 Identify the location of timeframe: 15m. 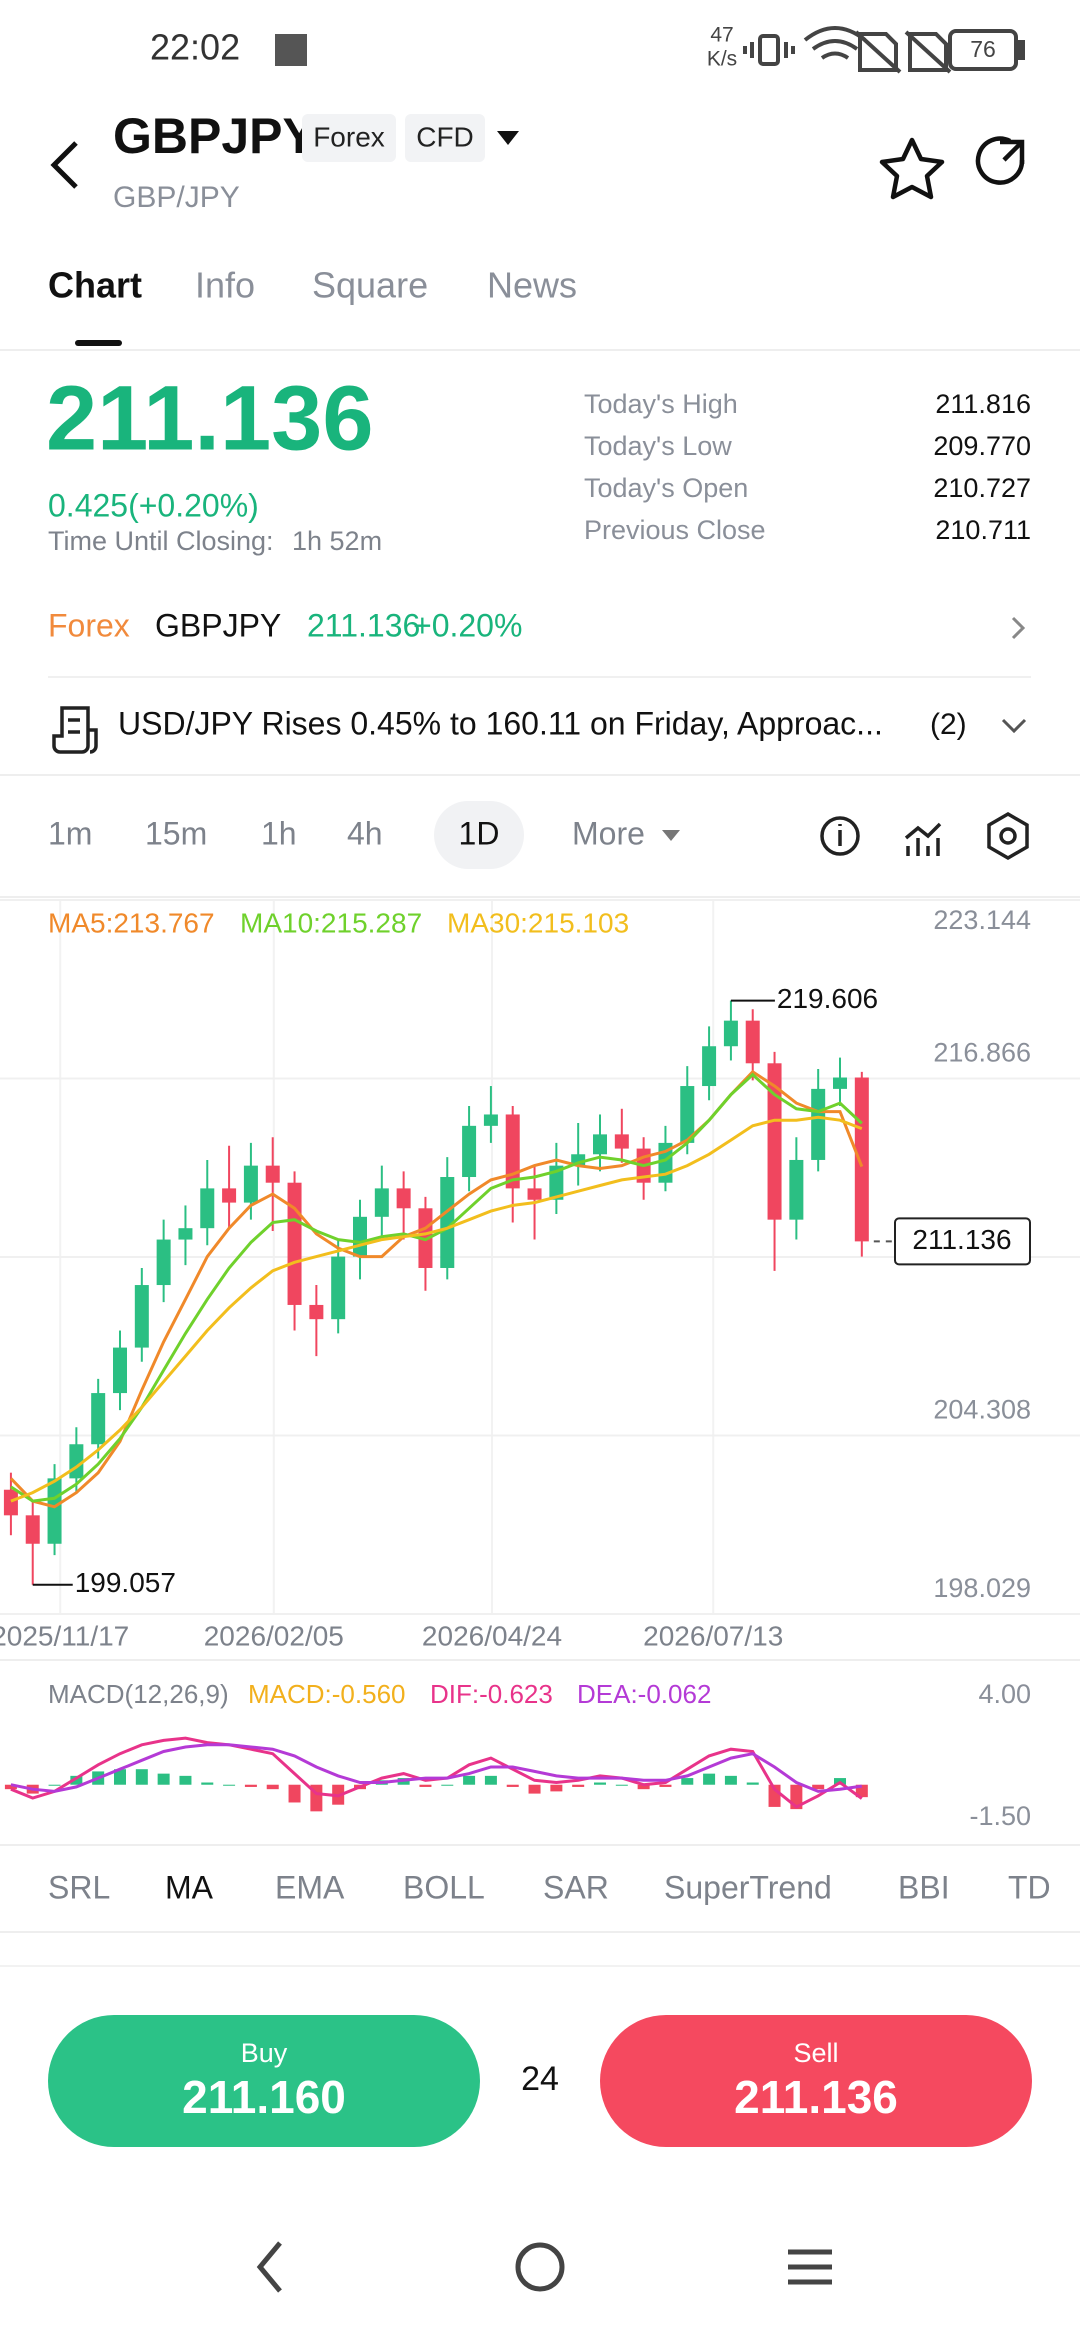
(176, 833).